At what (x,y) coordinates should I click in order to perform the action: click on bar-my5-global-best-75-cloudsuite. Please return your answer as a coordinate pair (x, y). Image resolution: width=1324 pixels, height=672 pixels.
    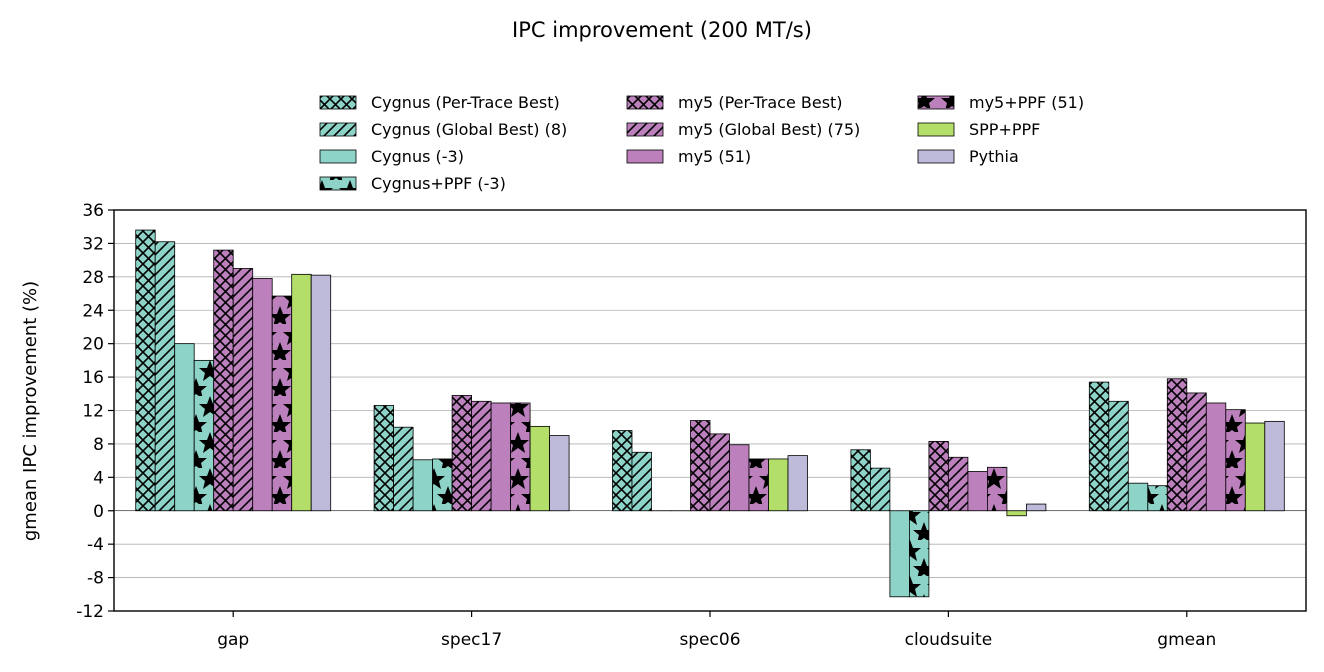
    Looking at the image, I should click on (958, 483).